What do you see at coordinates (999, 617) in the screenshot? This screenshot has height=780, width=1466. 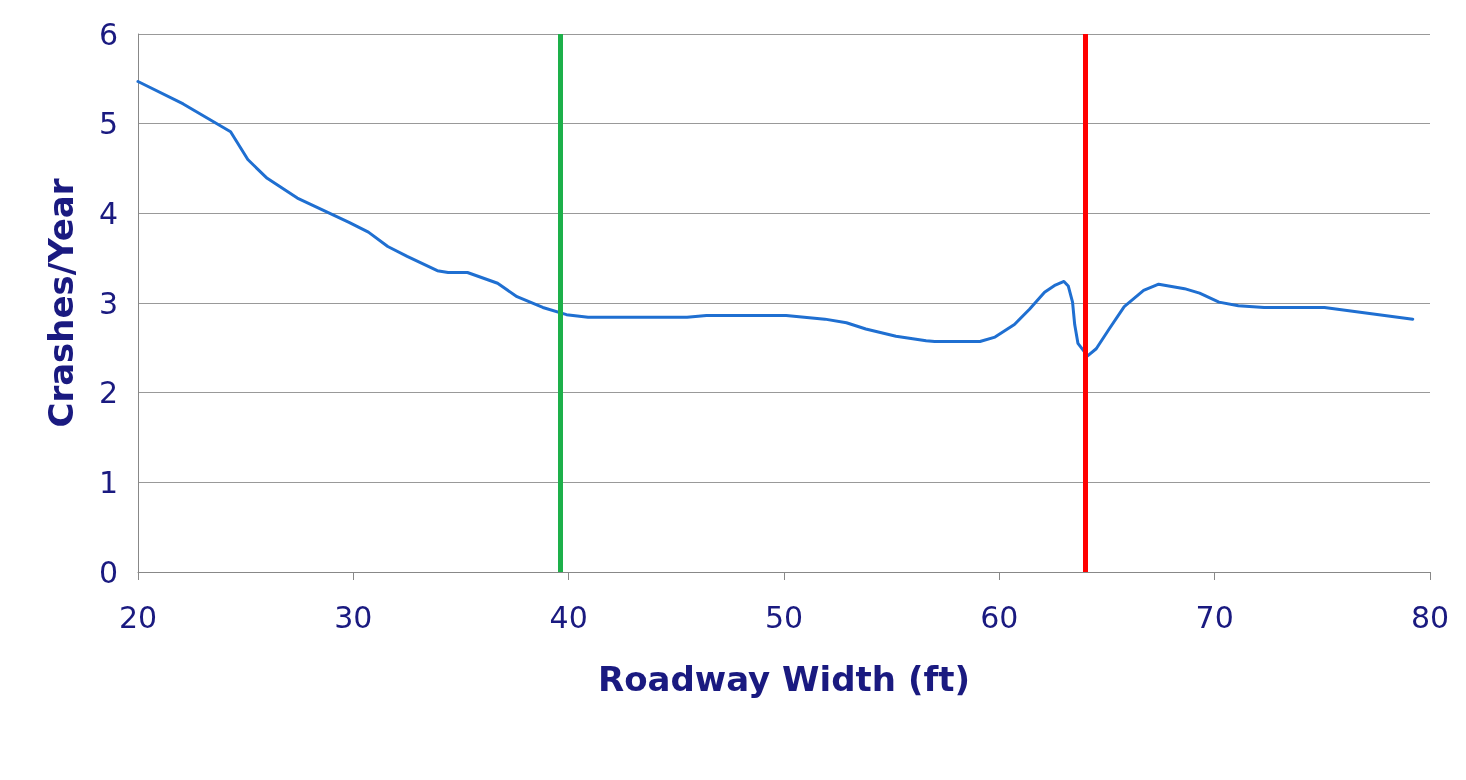 I see `x-tick-label: 60` at bounding box center [999, 617].